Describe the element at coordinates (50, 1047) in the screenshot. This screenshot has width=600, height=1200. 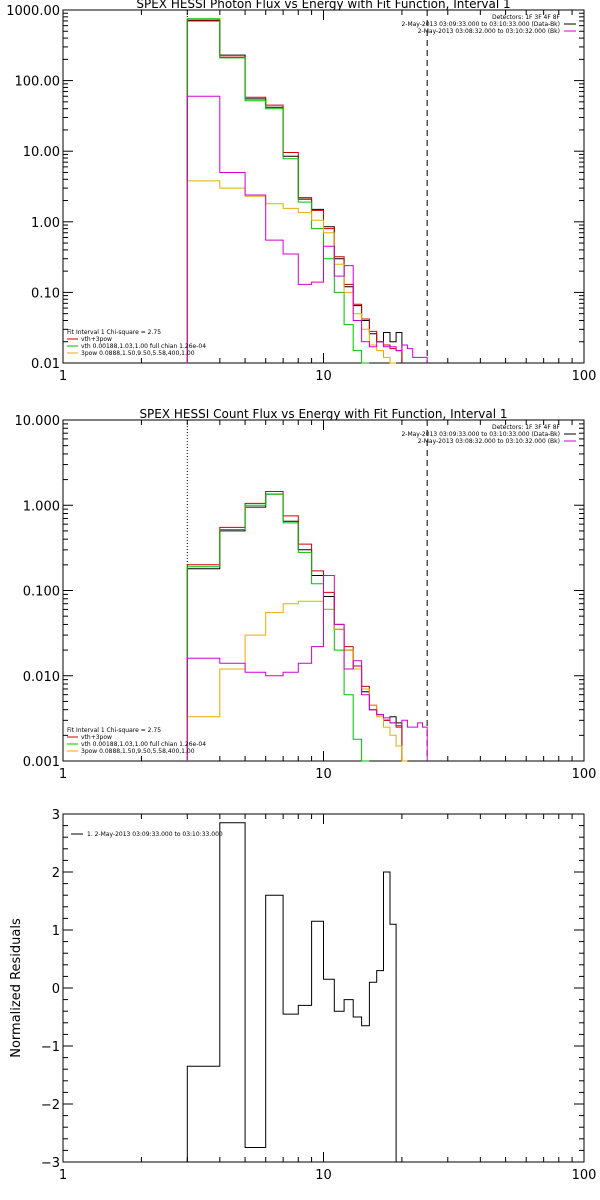
I see `y-tick-label: −1` at that location.